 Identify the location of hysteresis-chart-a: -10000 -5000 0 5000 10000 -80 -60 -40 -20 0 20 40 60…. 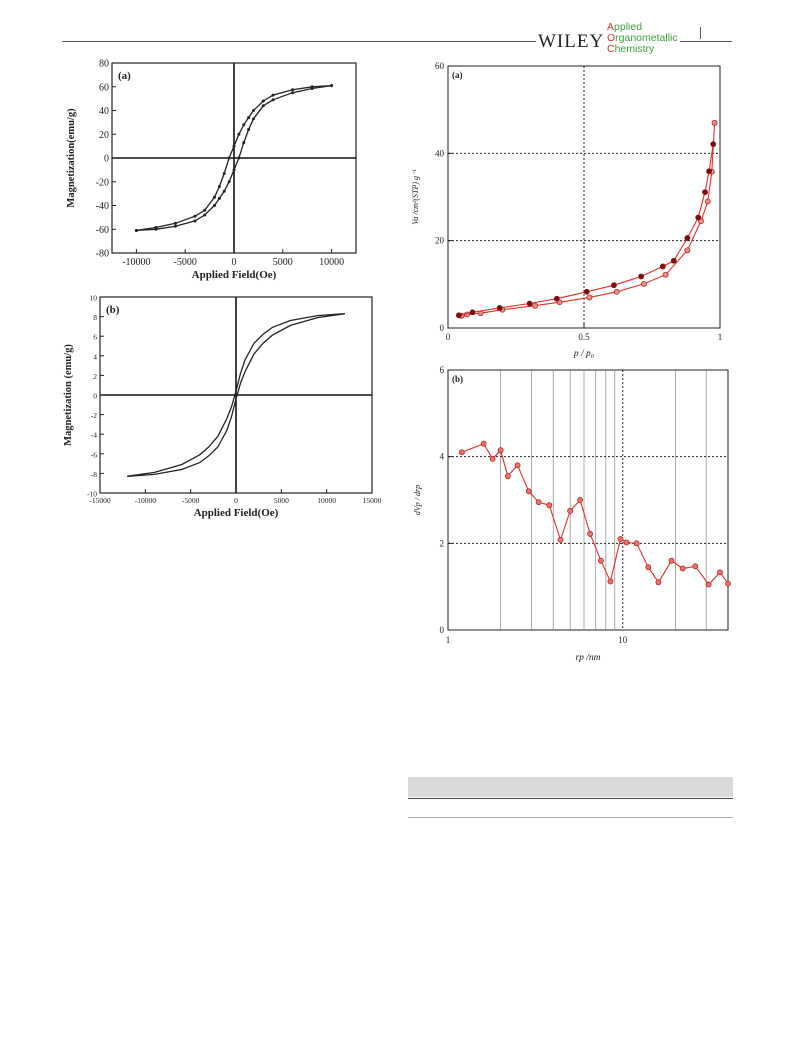
(211, 170).